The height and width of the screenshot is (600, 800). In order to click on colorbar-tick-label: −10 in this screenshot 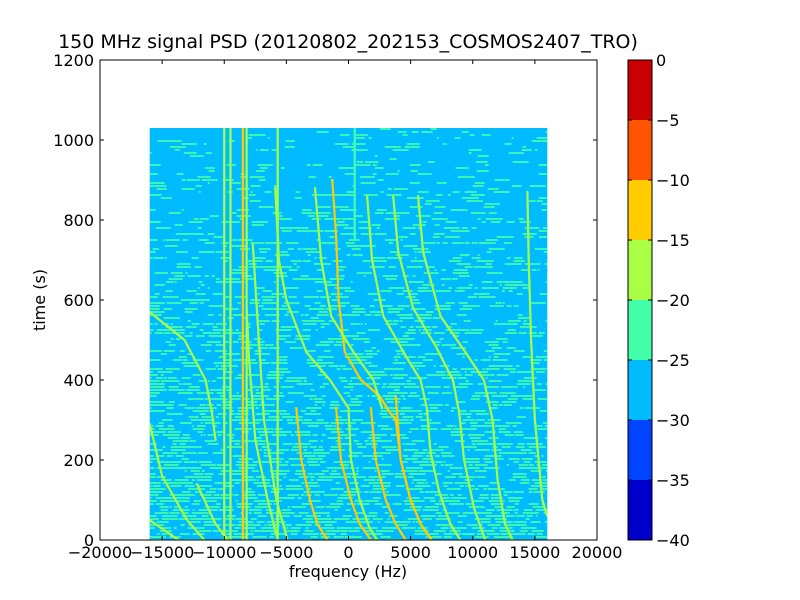, I will do `click(673, 180)`.